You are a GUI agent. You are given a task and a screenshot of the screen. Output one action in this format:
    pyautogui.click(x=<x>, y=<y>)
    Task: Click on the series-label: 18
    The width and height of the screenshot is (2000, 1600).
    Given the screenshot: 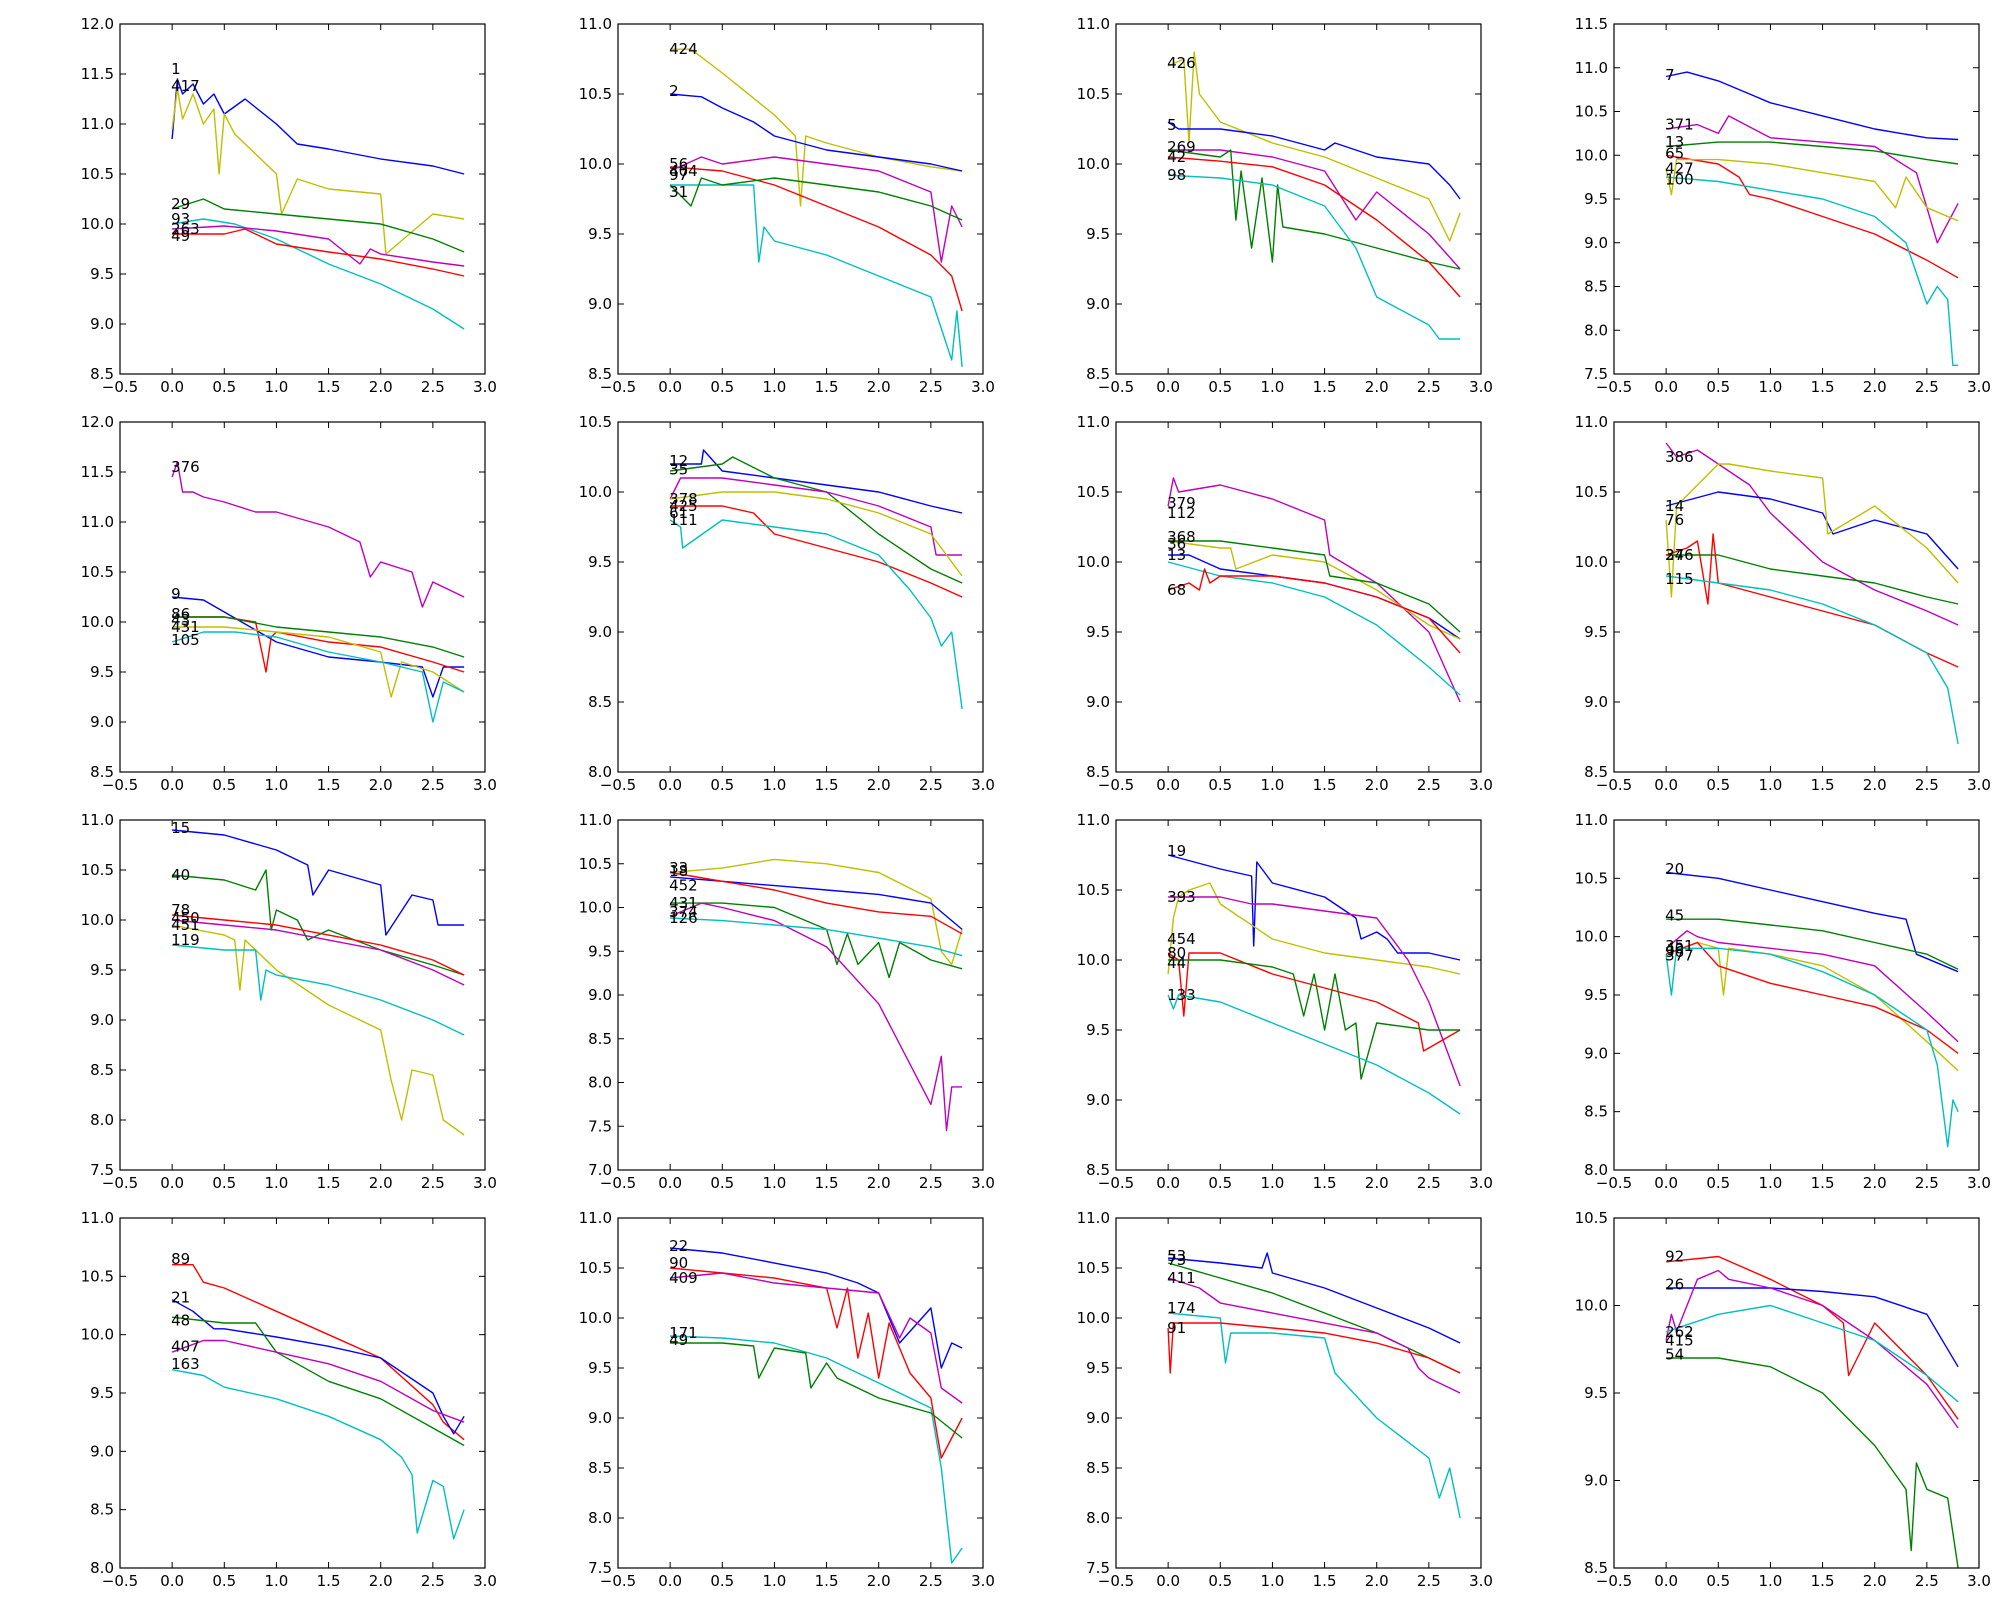 What is the action you would take?
    pyautogui.click(x=678, y=871)
    